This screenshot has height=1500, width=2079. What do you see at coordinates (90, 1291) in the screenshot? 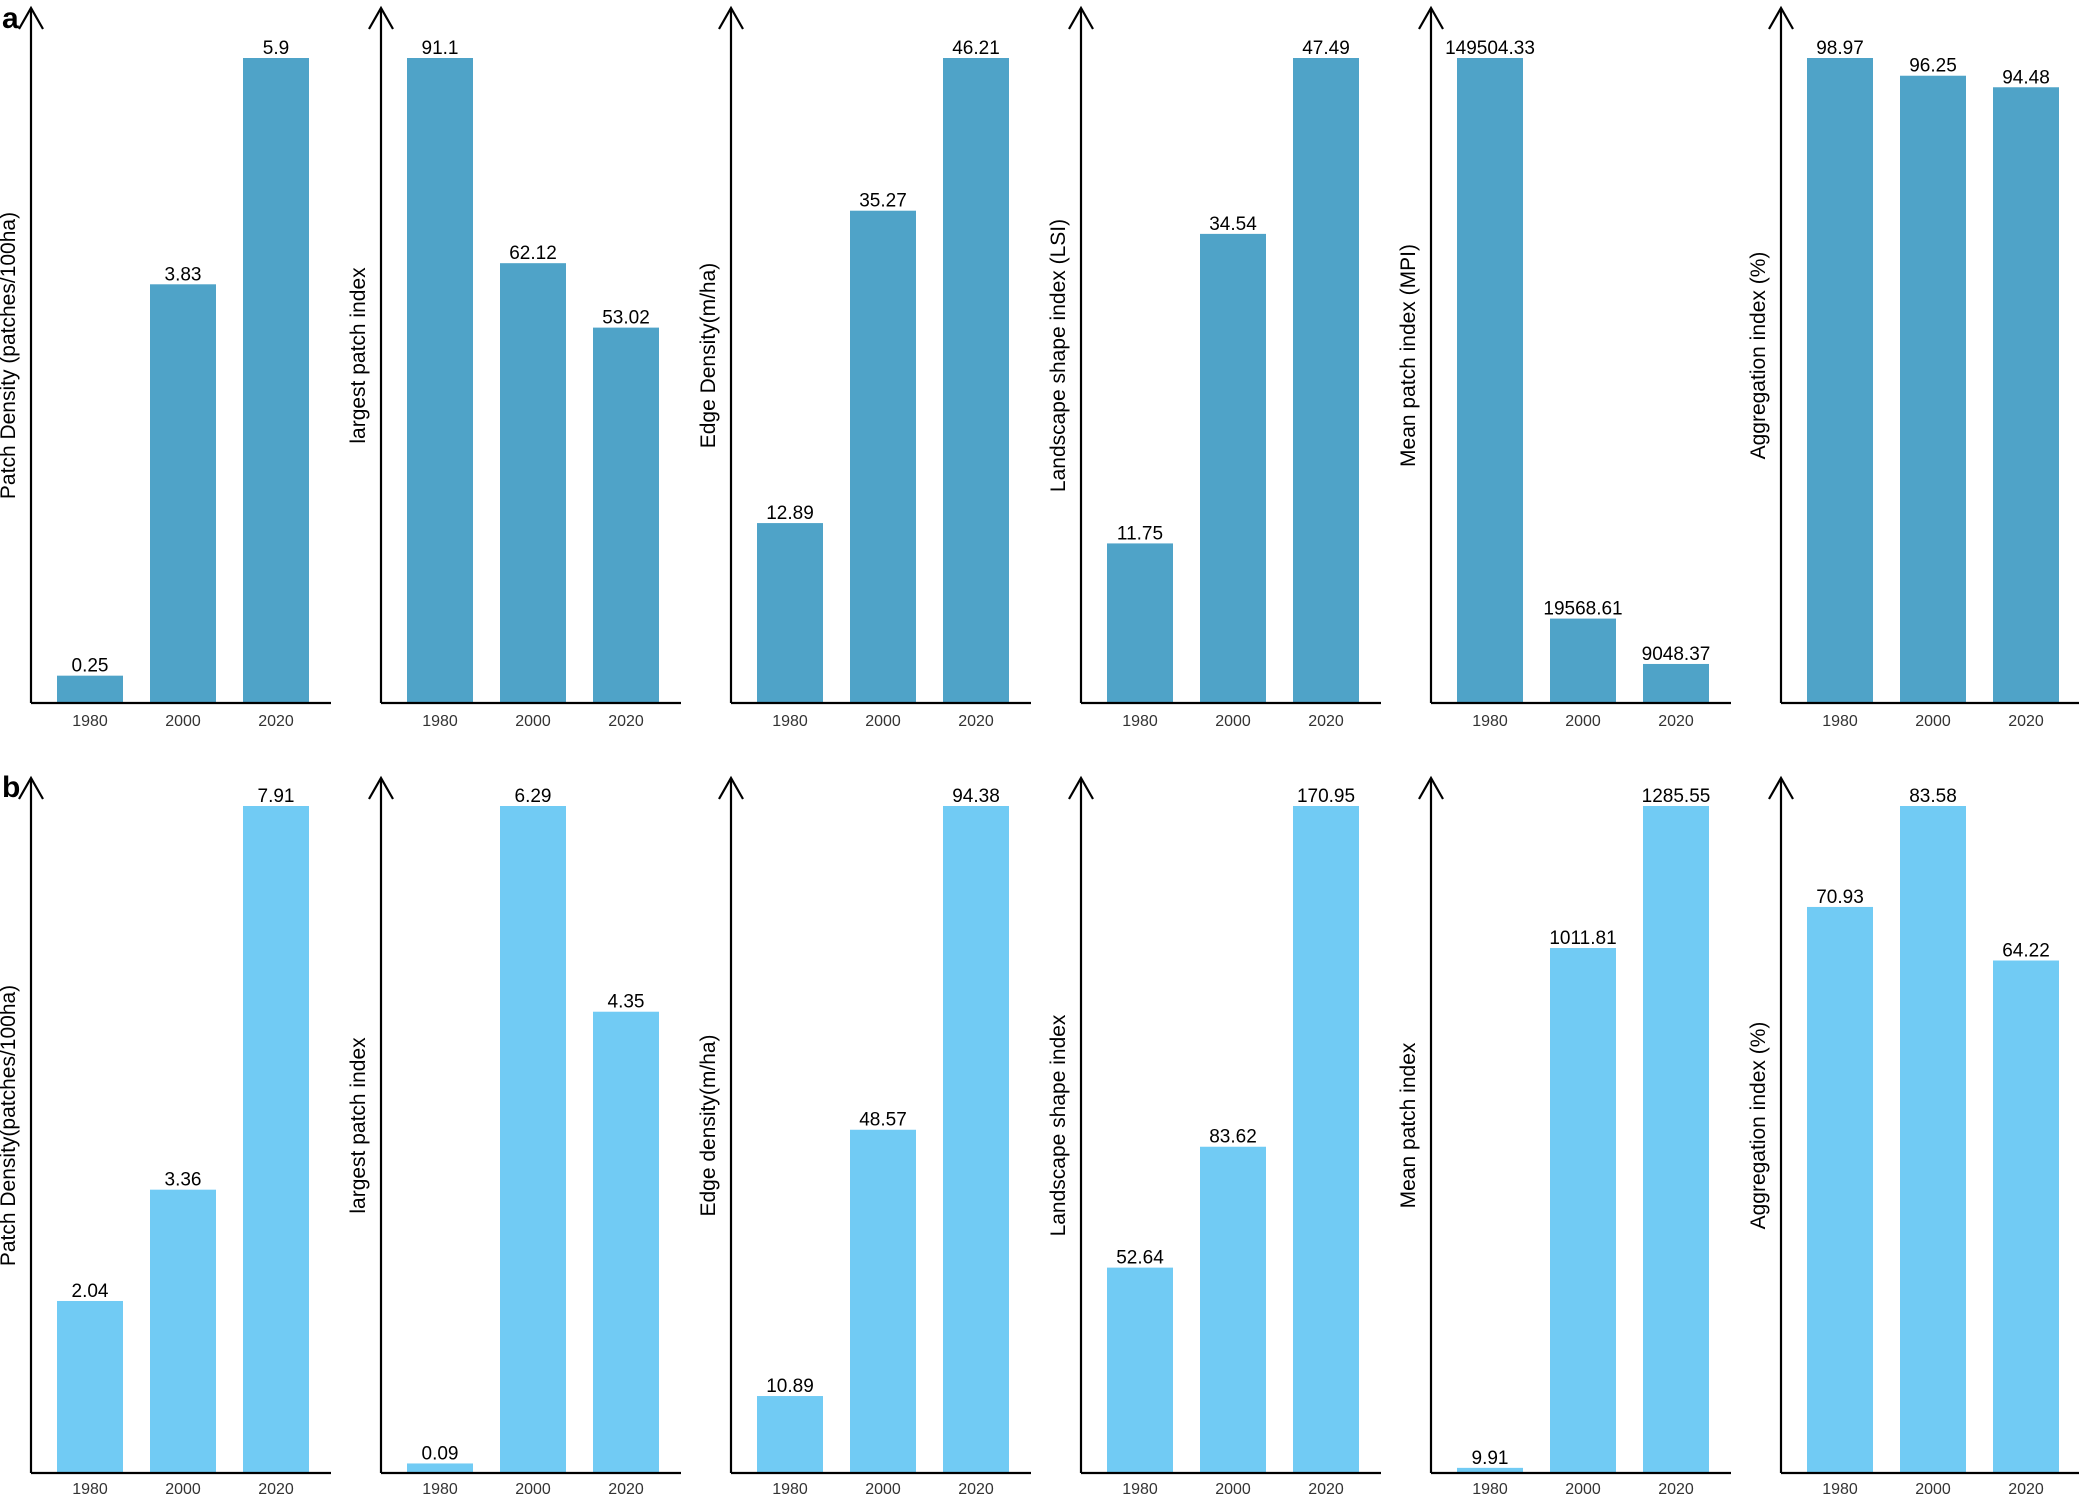
I see `chart-b-1-value-label-1980: 2.04` at bounding box center [90, 1291].